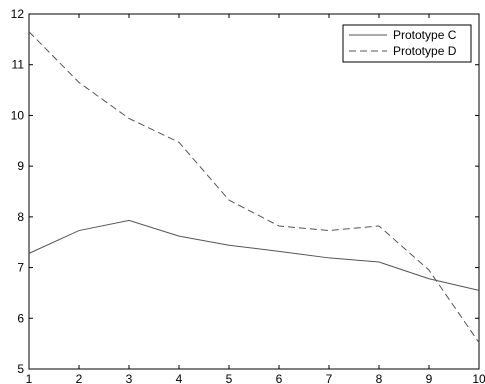 The width and height of the screenshot is (485, 384). Describe the element at coordinates (29, 378) in the screenshot. I see `x-tick-label: 1` at that location.